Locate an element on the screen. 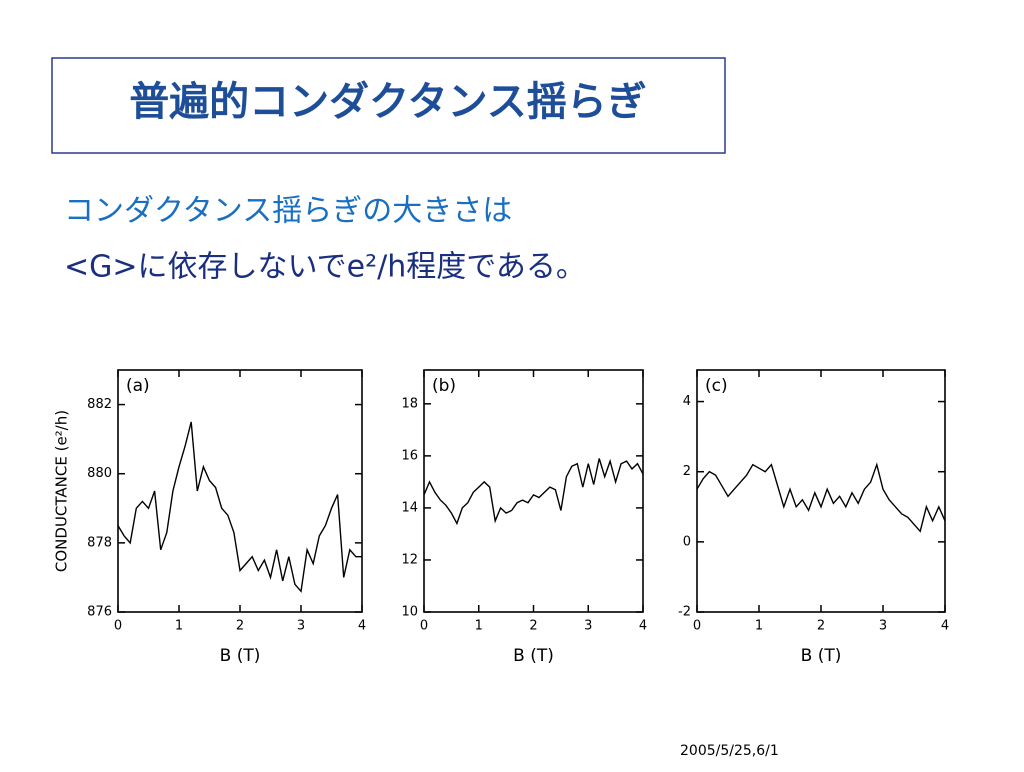 Image resolution: width=1024 pixels, height=772 pixels. title-box is located at coordinates (388, 105).